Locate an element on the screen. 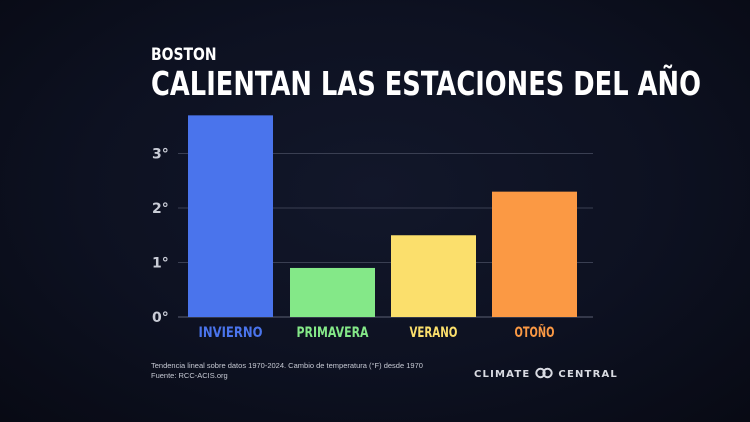 The height and width of the screenshot is (422, 750). bar-invierno is located at coordinates (230, 216).